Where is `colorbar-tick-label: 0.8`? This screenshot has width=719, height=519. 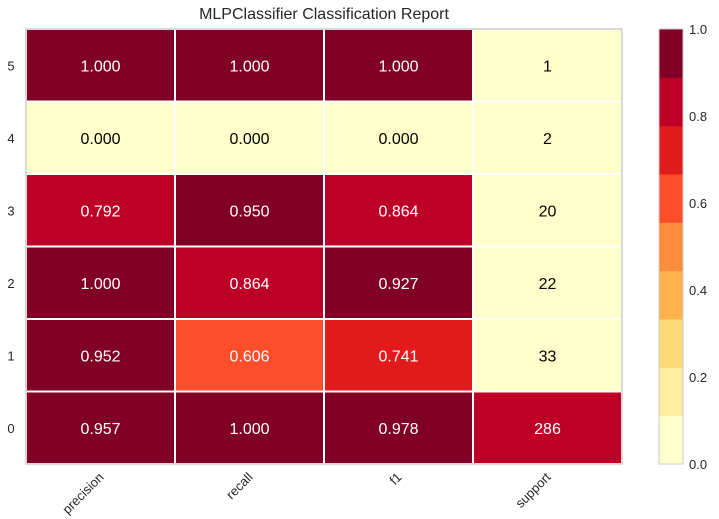 colorbar-tick-label: 0.8 is located at coordinates (698, 116).